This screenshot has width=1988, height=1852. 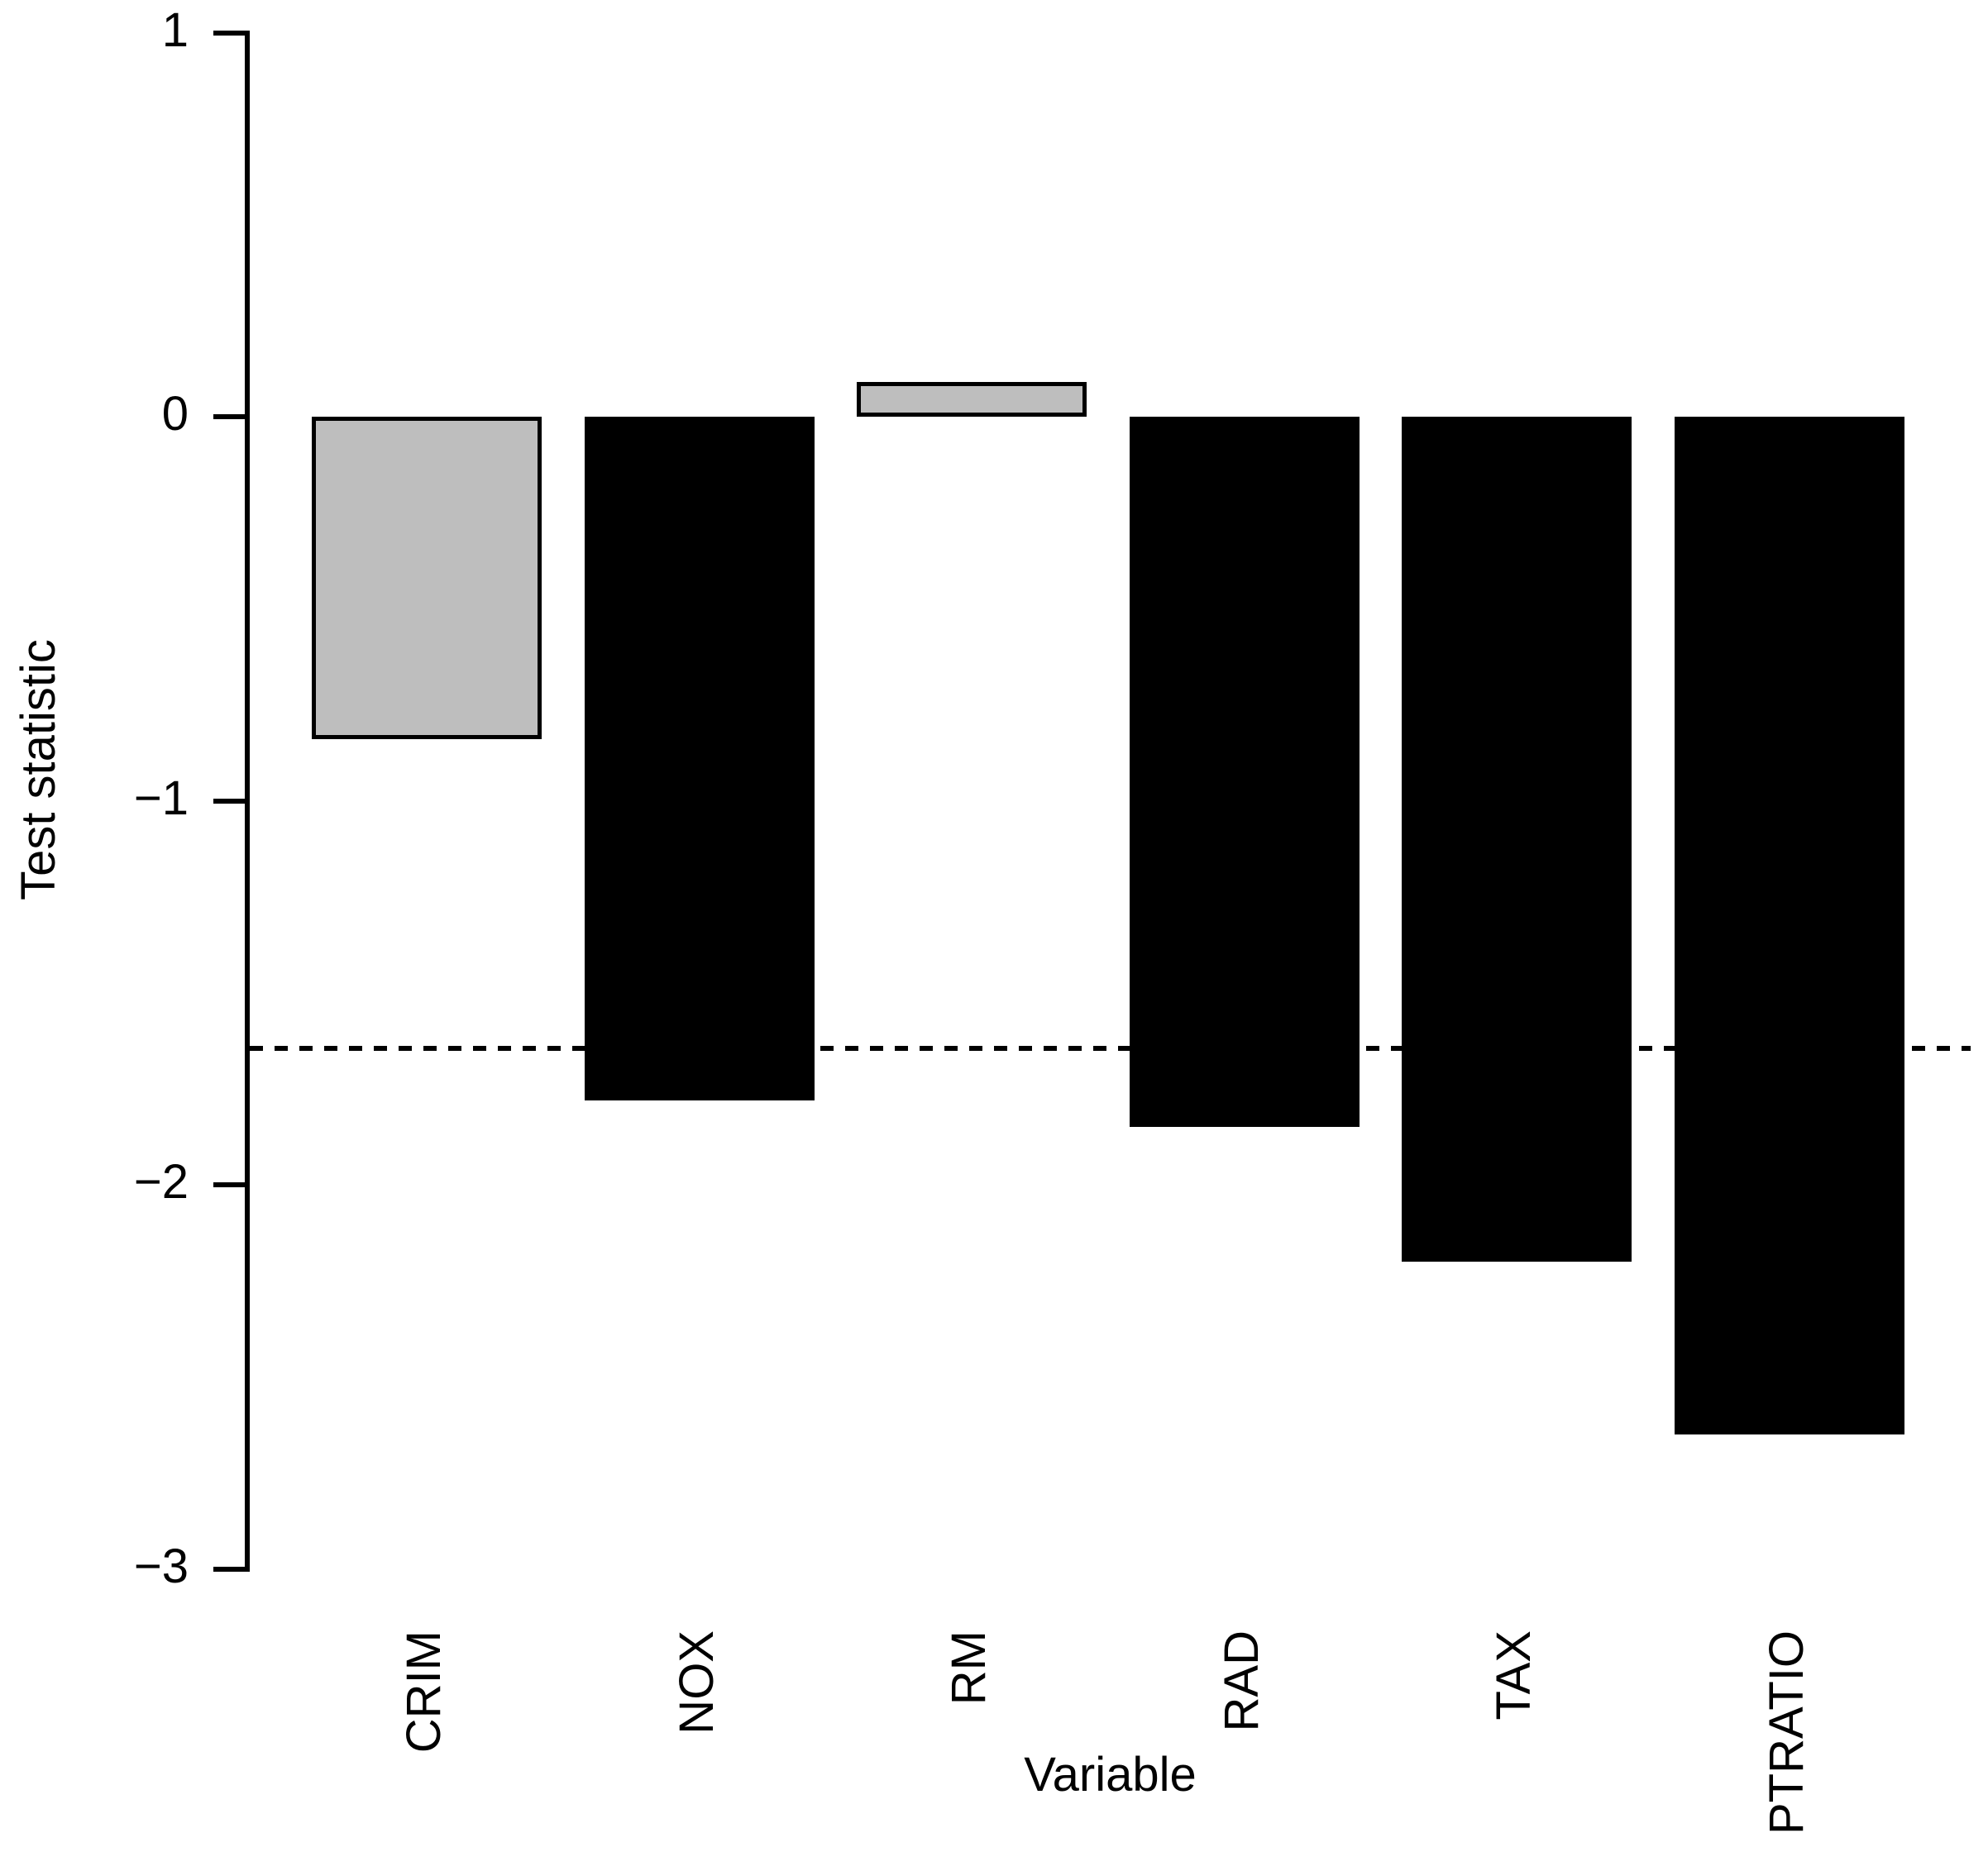 I want to click on y-axis-line, so click(x=247, y=801).